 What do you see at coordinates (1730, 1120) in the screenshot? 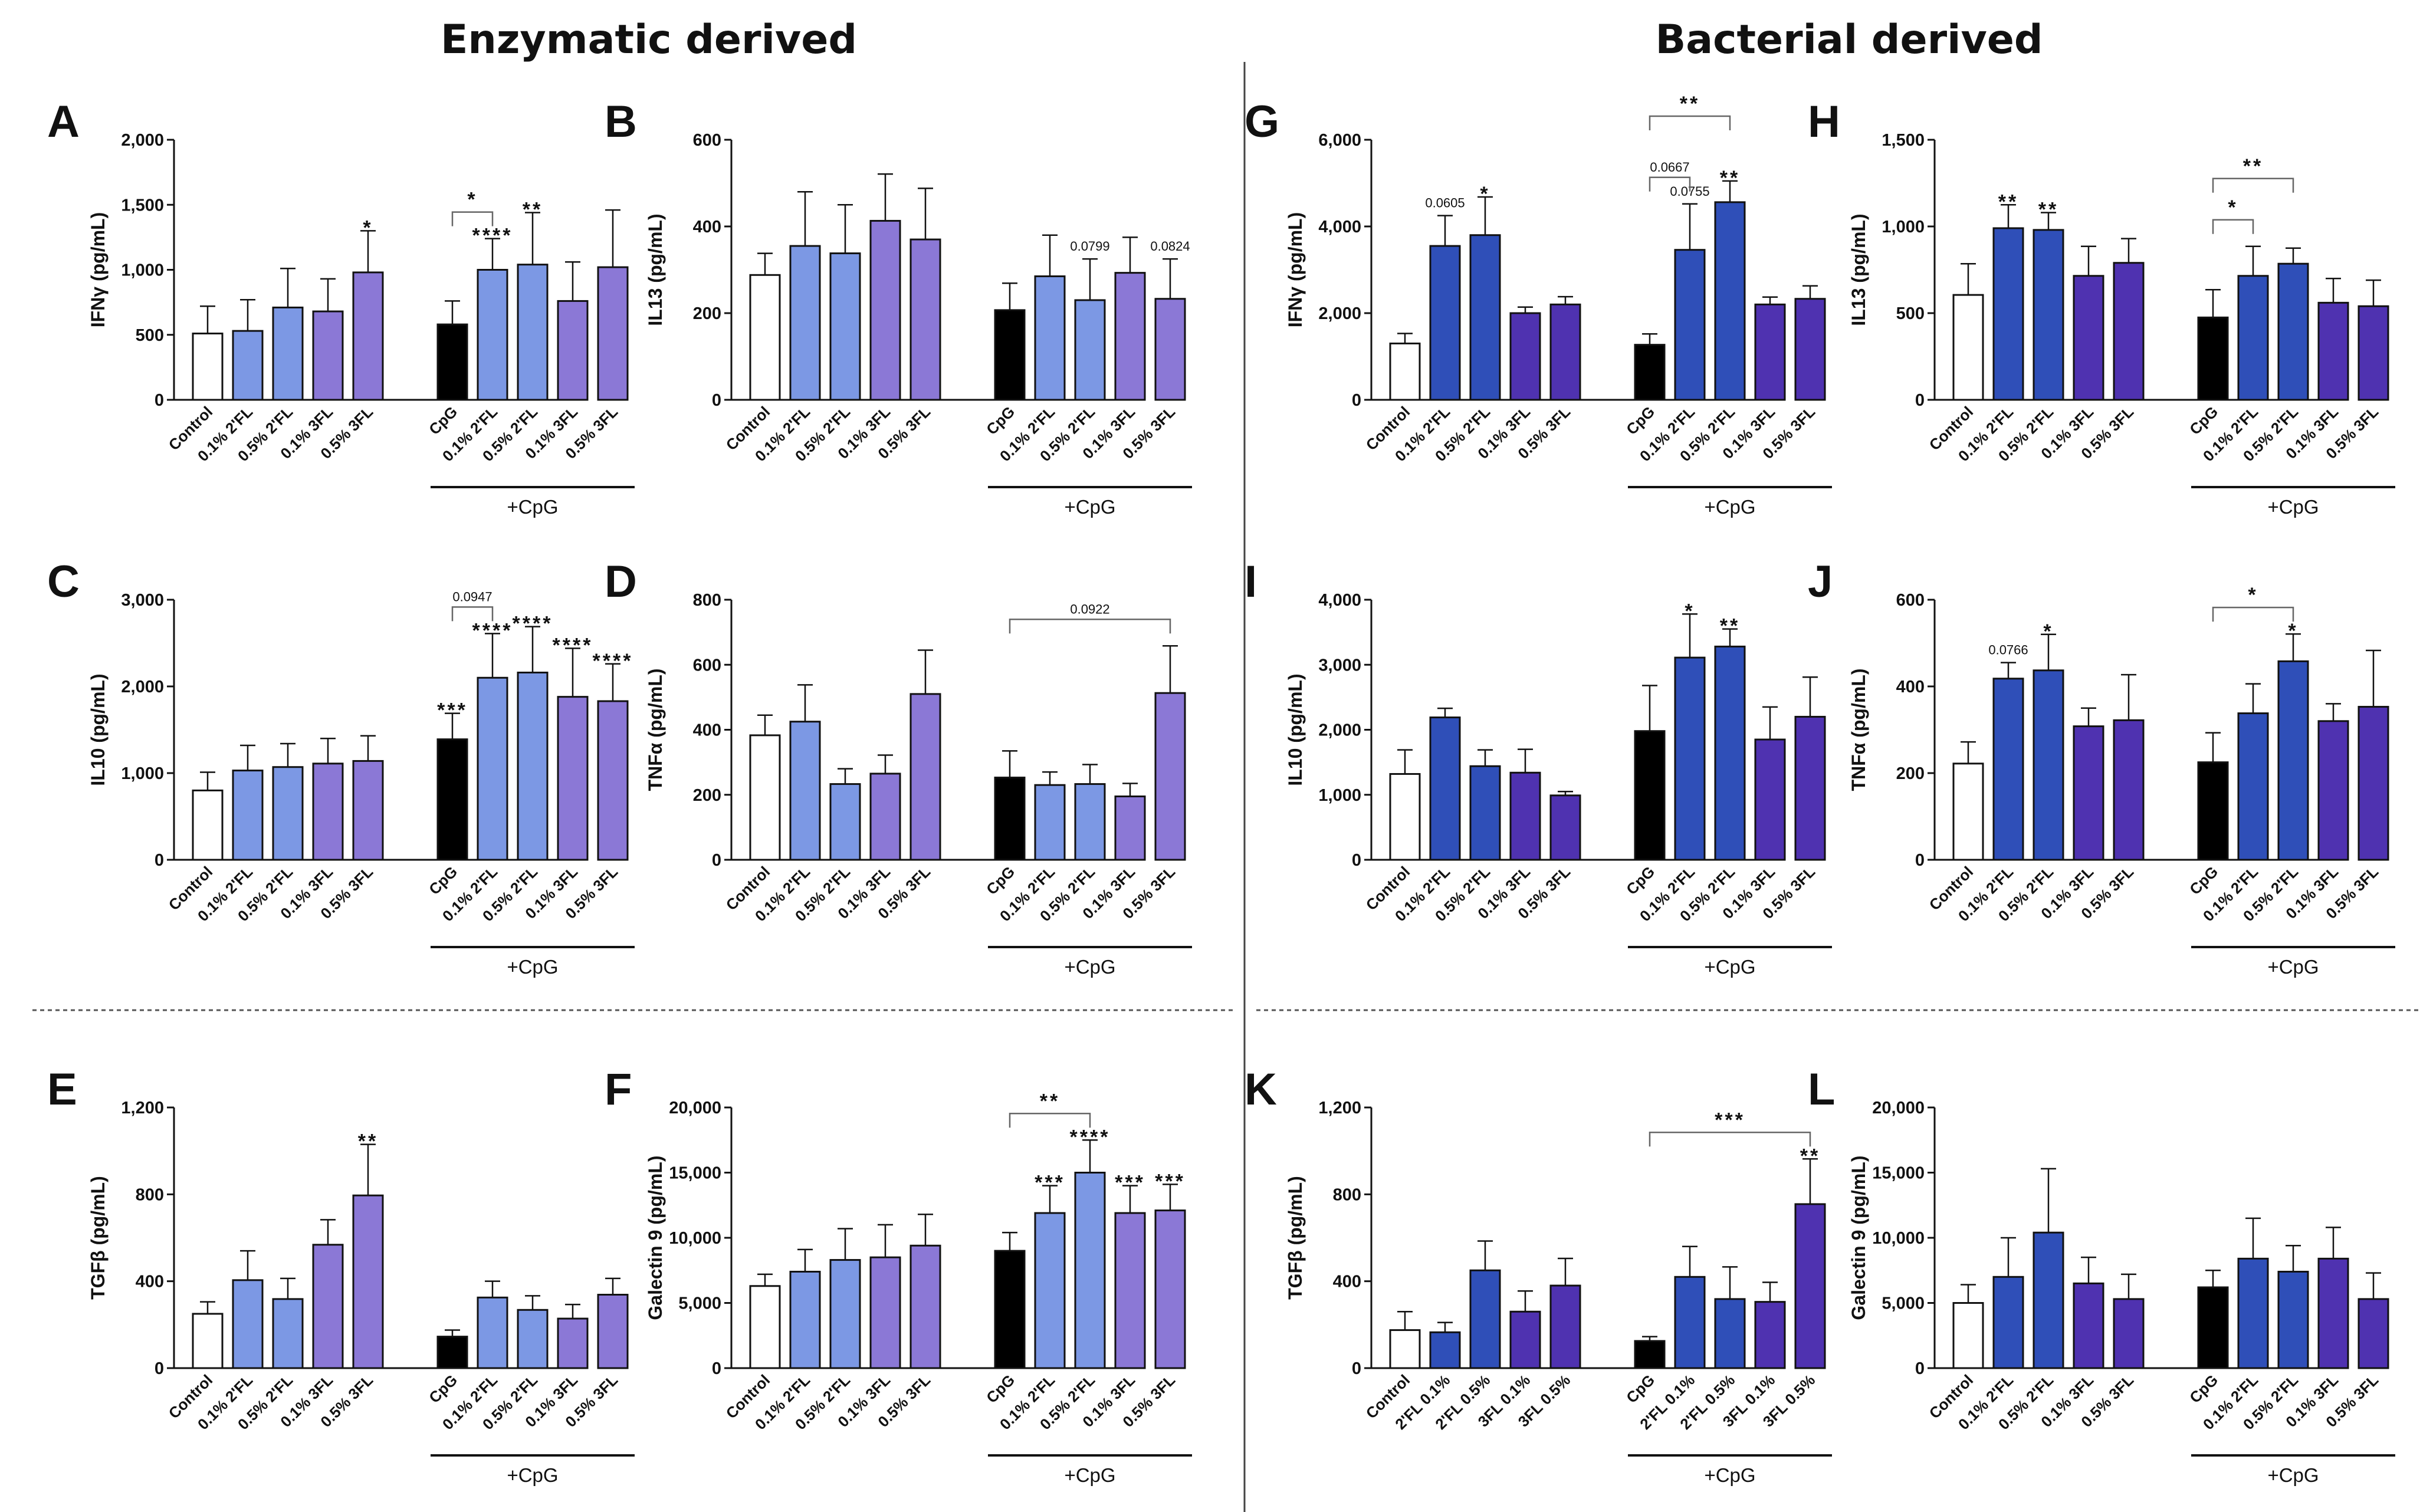
I see `bracket-stars: ***` at bounding box center [1730, 1120].